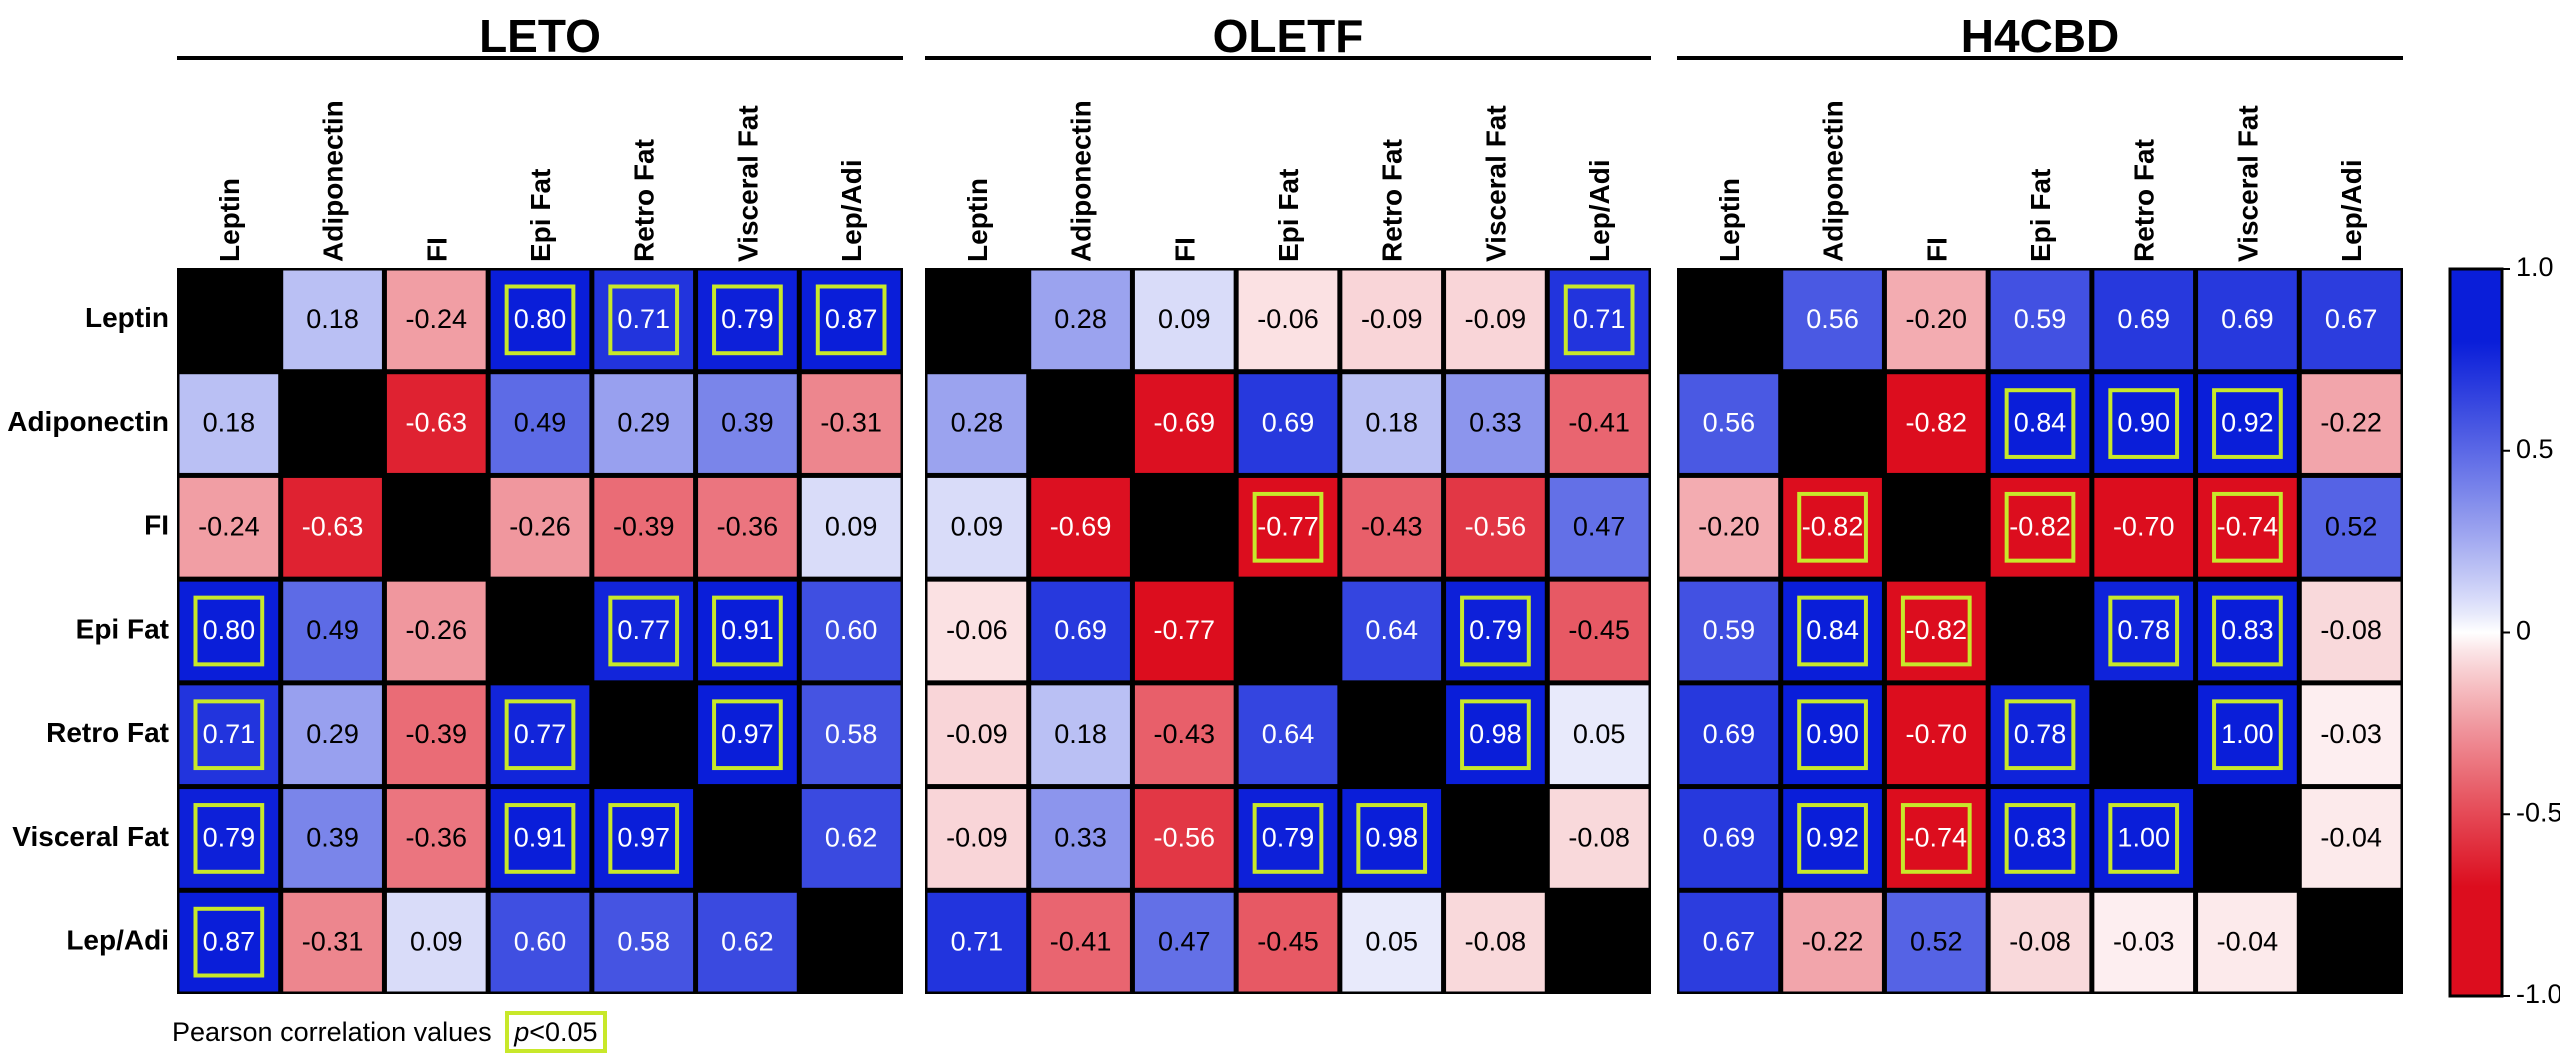 The height and width of the screenshot is (1057, 2560). I want to click on cell-value-label: -0.08, so click(2040, 941).